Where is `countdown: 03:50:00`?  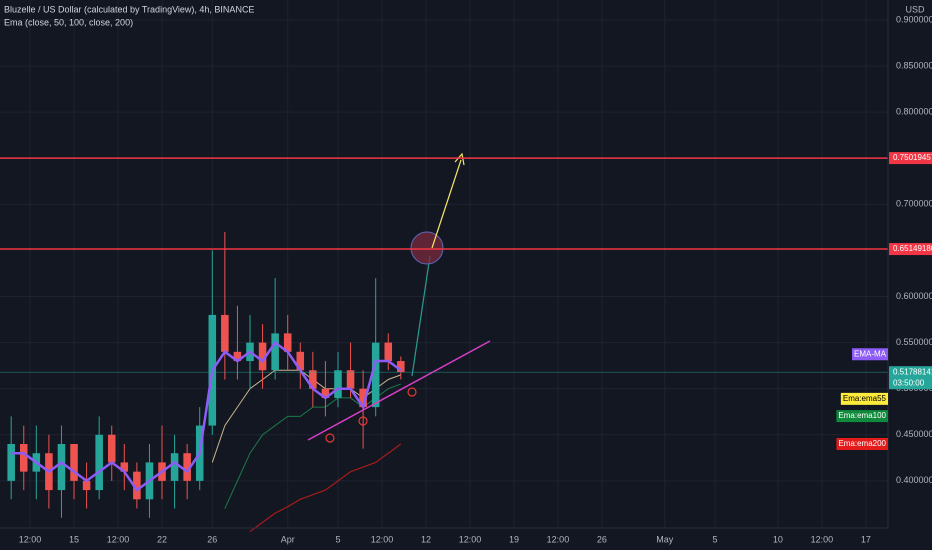
countdown: 03:50:00 is located at coordinates (909, 382).